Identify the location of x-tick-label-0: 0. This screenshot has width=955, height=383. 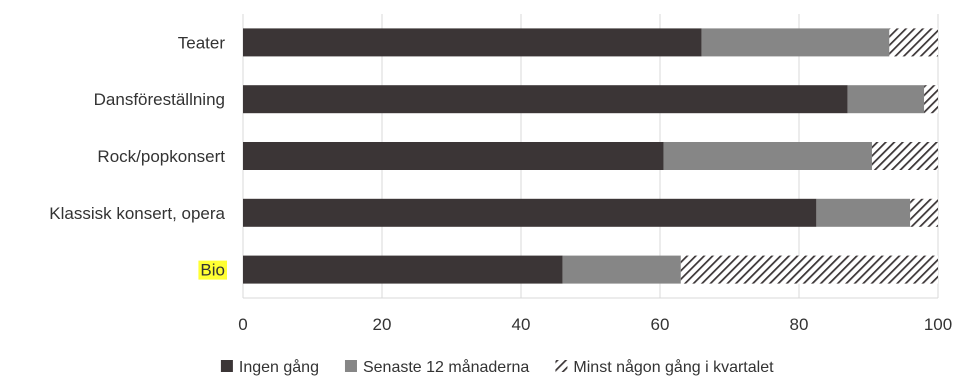
(242, 324).